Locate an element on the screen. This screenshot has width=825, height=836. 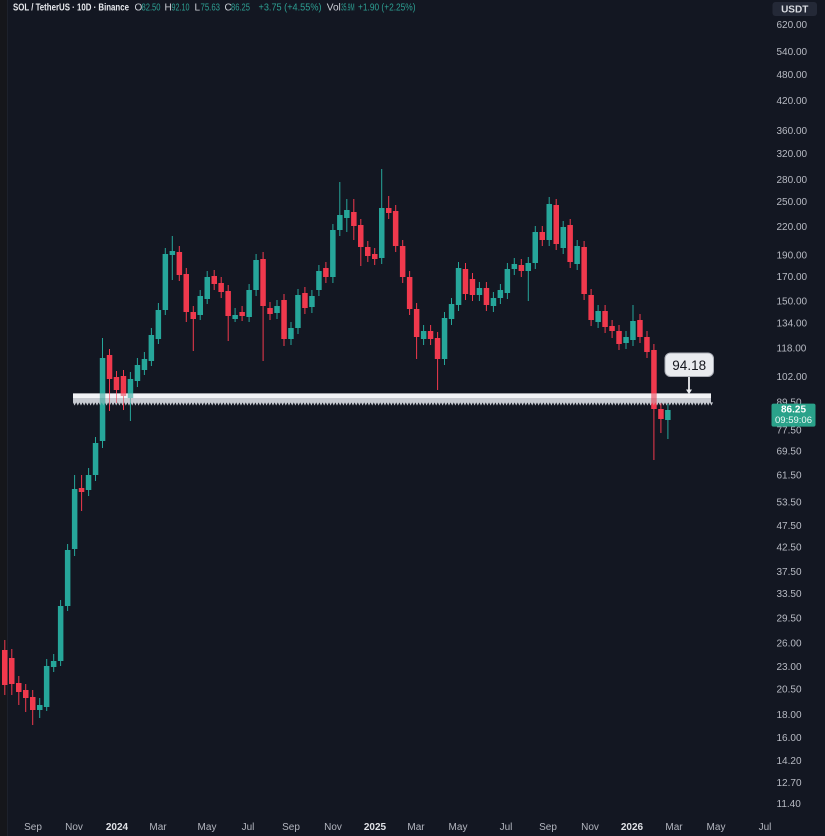
svg-text: 89.50 is located at coordinates (789, 402).